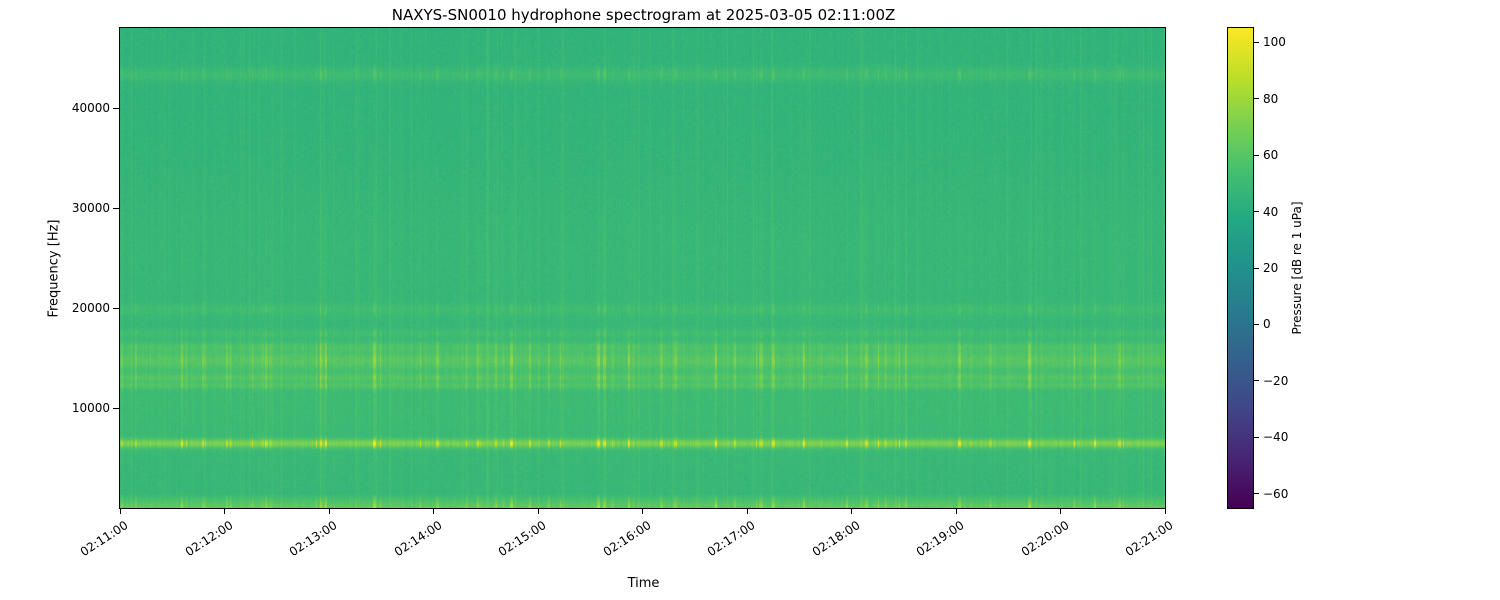  Describe the element at coordinates (418, 539) in the screenshot. I see `x-tick-label: 02:14:00` at that location.